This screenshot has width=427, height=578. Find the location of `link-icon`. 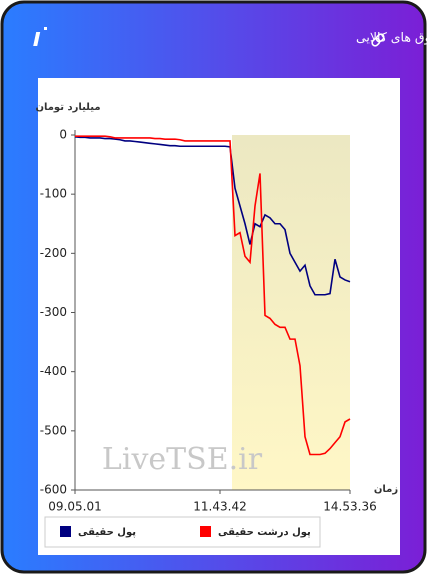

link-icon is located at coordinates (378, 40).